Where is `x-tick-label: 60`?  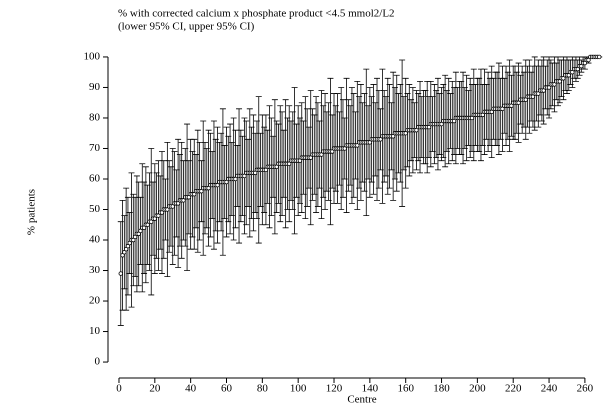 x-tick-label: 60 is located at coordinates (227, 389).